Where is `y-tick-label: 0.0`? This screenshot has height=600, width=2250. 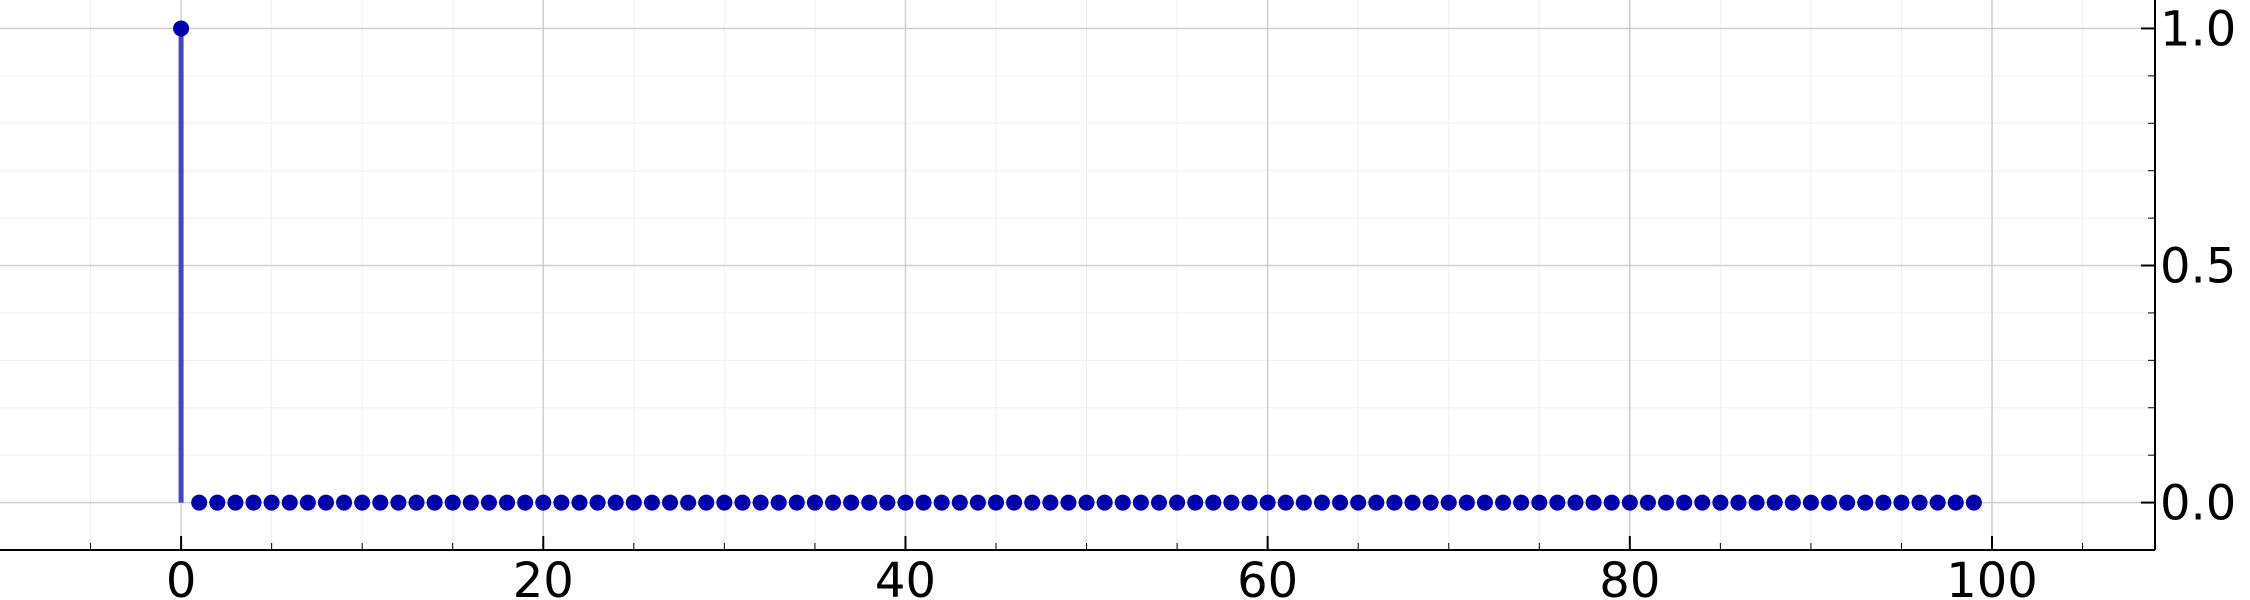
y-tick-label: 0.0 is located at coordinates (2198, 504).